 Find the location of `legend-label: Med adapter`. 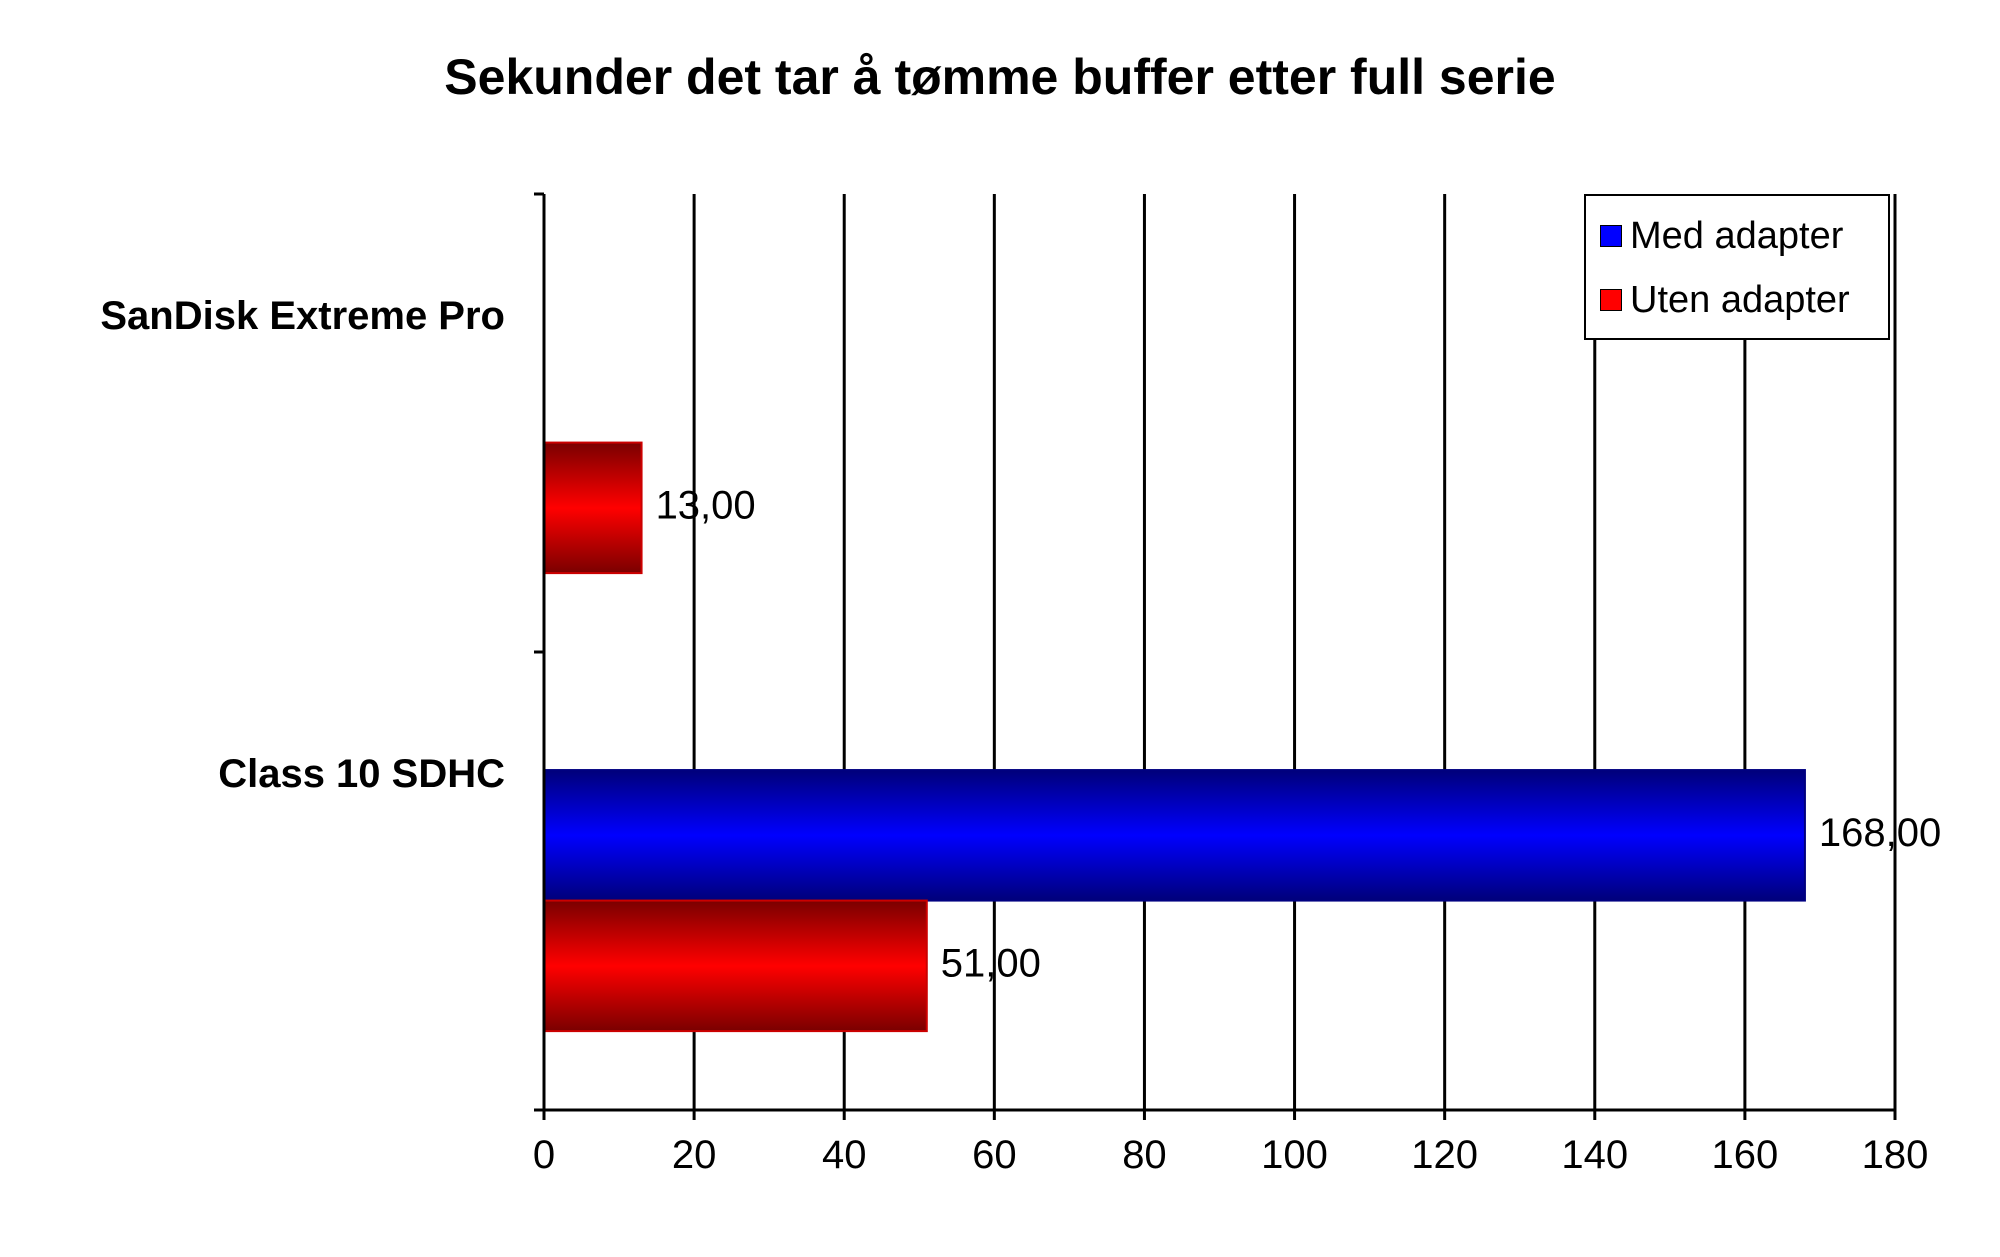

legend-label: Med adapter is located at coordinates (1737, 235).